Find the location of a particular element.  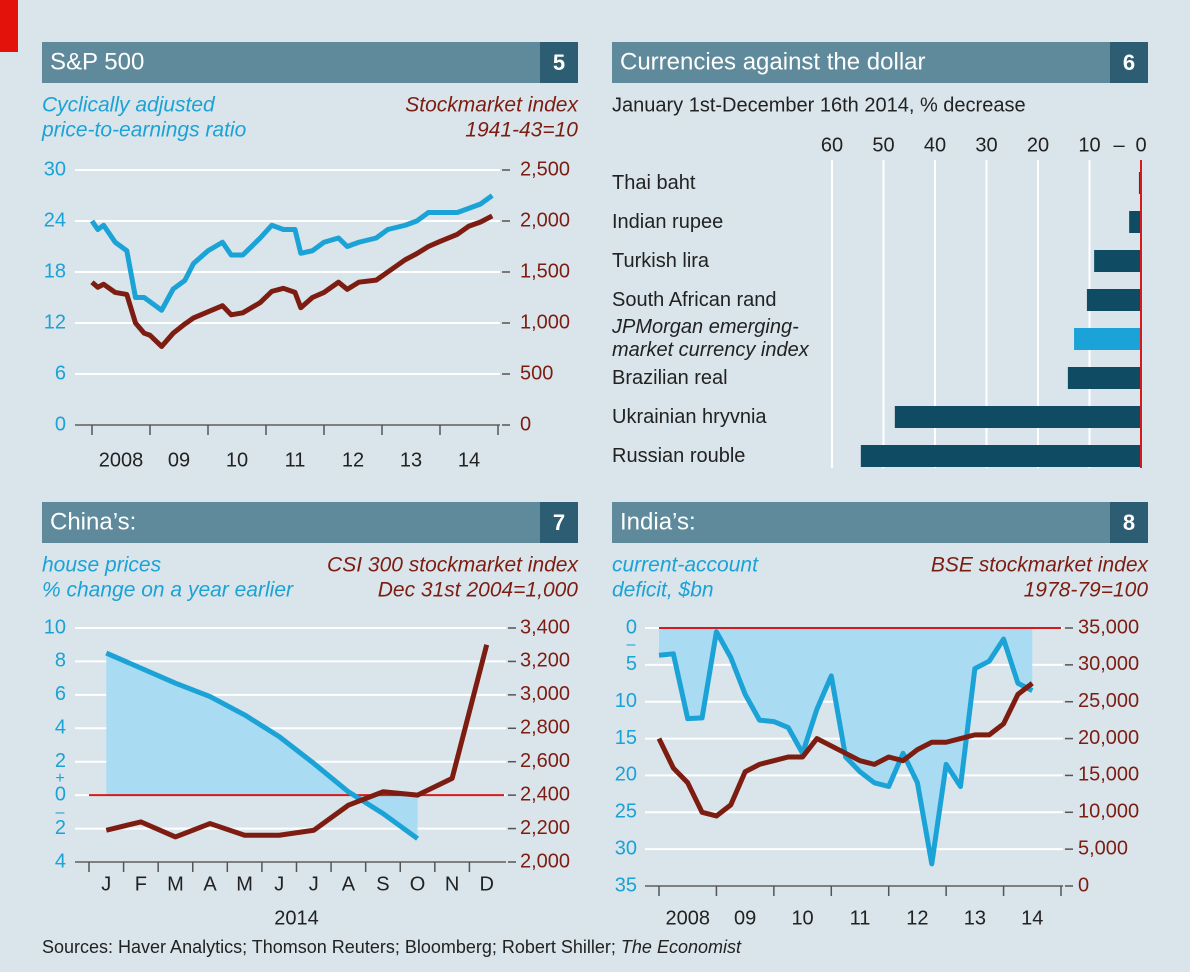

y2-tick-label: 35,000 is located at coordinates (1108, 627).